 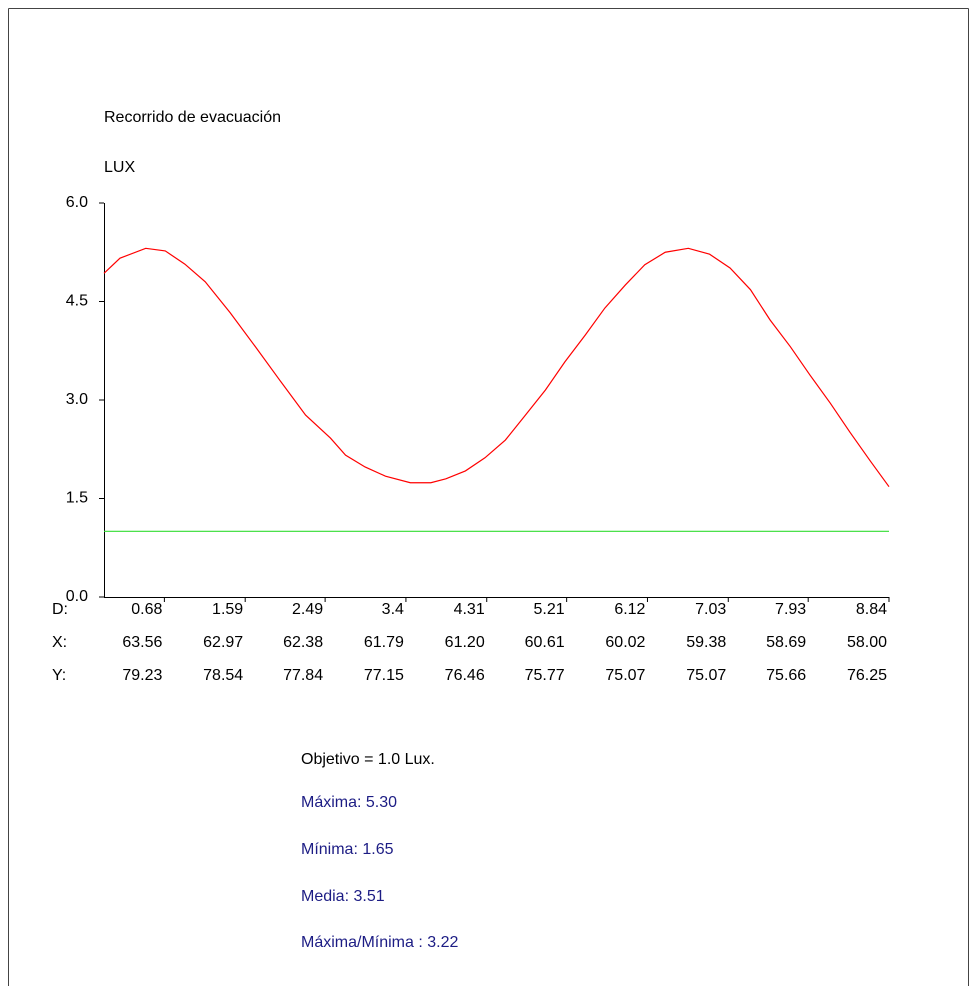 I want to click on x-tick-label: 1.59, so click(x=227, y=609).